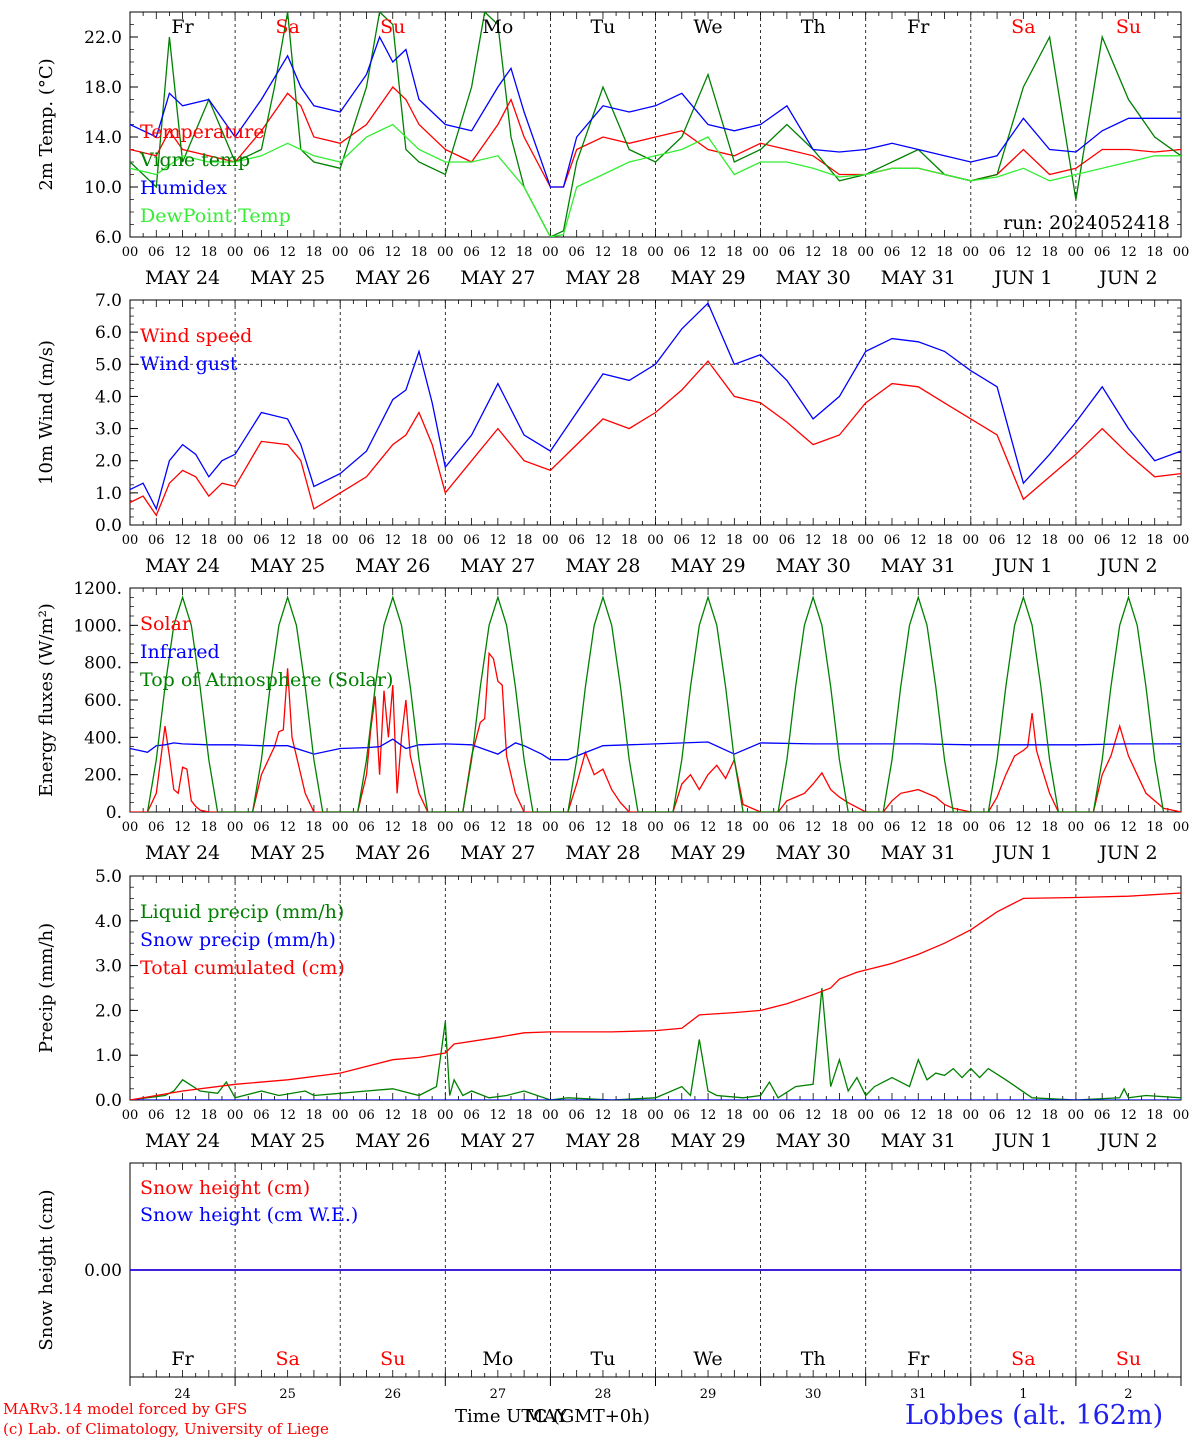  I want to click on y-tick-label: 3.0, so click(108, 967).